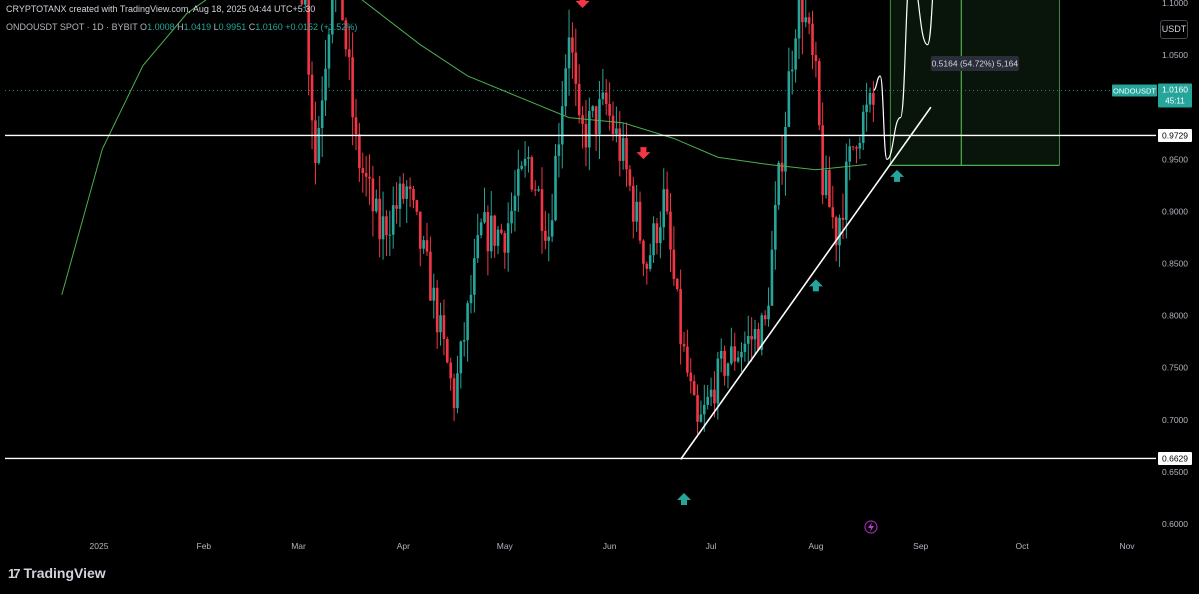 Image resolution: width=1199 pixels, height=594 pixels. Describe the element at coordinates (298, 546) in the screenshot. I see `x-tick-label: Mar` at that location.